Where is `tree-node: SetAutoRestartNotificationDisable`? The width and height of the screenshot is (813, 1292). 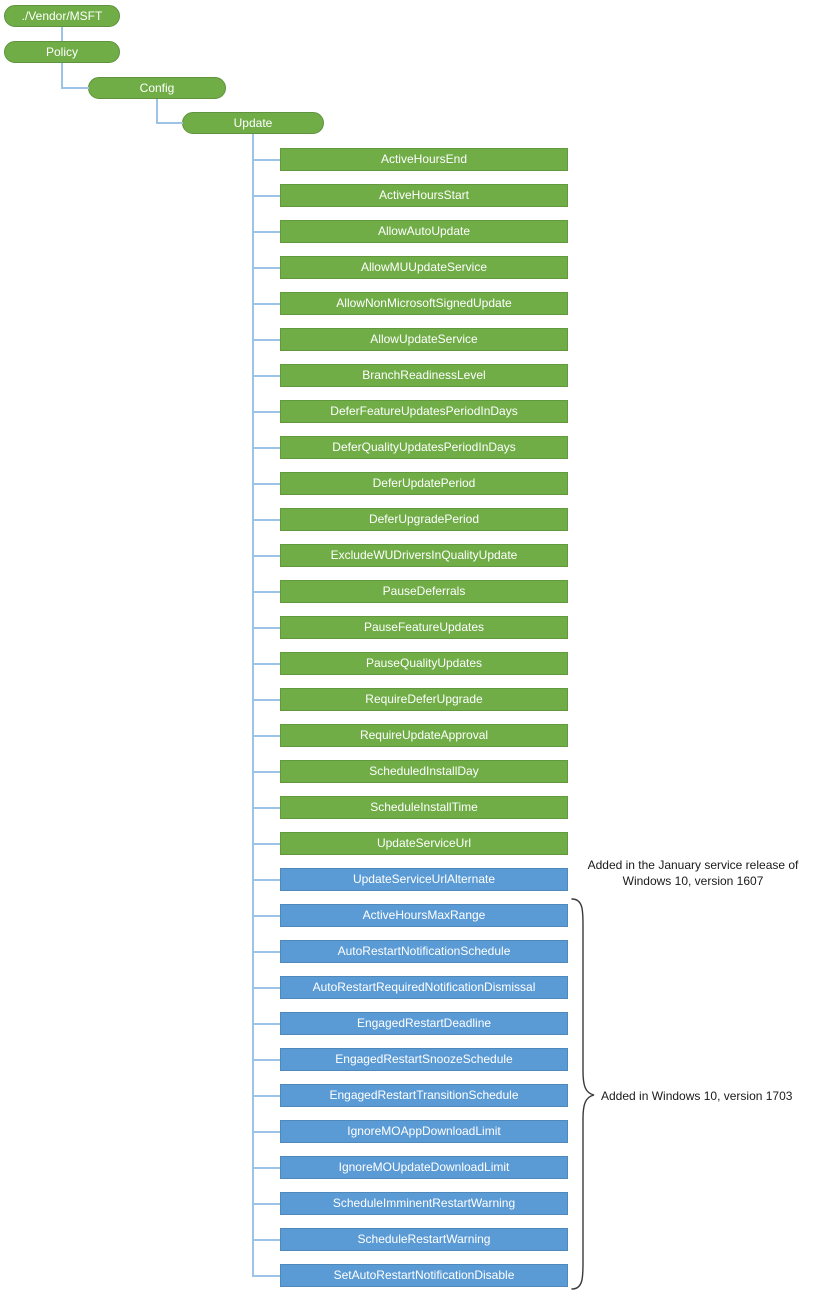
tree-node: SetAutoRestartNotificationDisable is located at coordinates (424, 1275).